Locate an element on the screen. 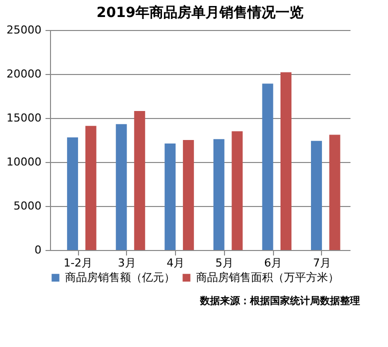  source-note: 数据来源：根据国家统计局数据整理 is located at coordinates (279, 301).